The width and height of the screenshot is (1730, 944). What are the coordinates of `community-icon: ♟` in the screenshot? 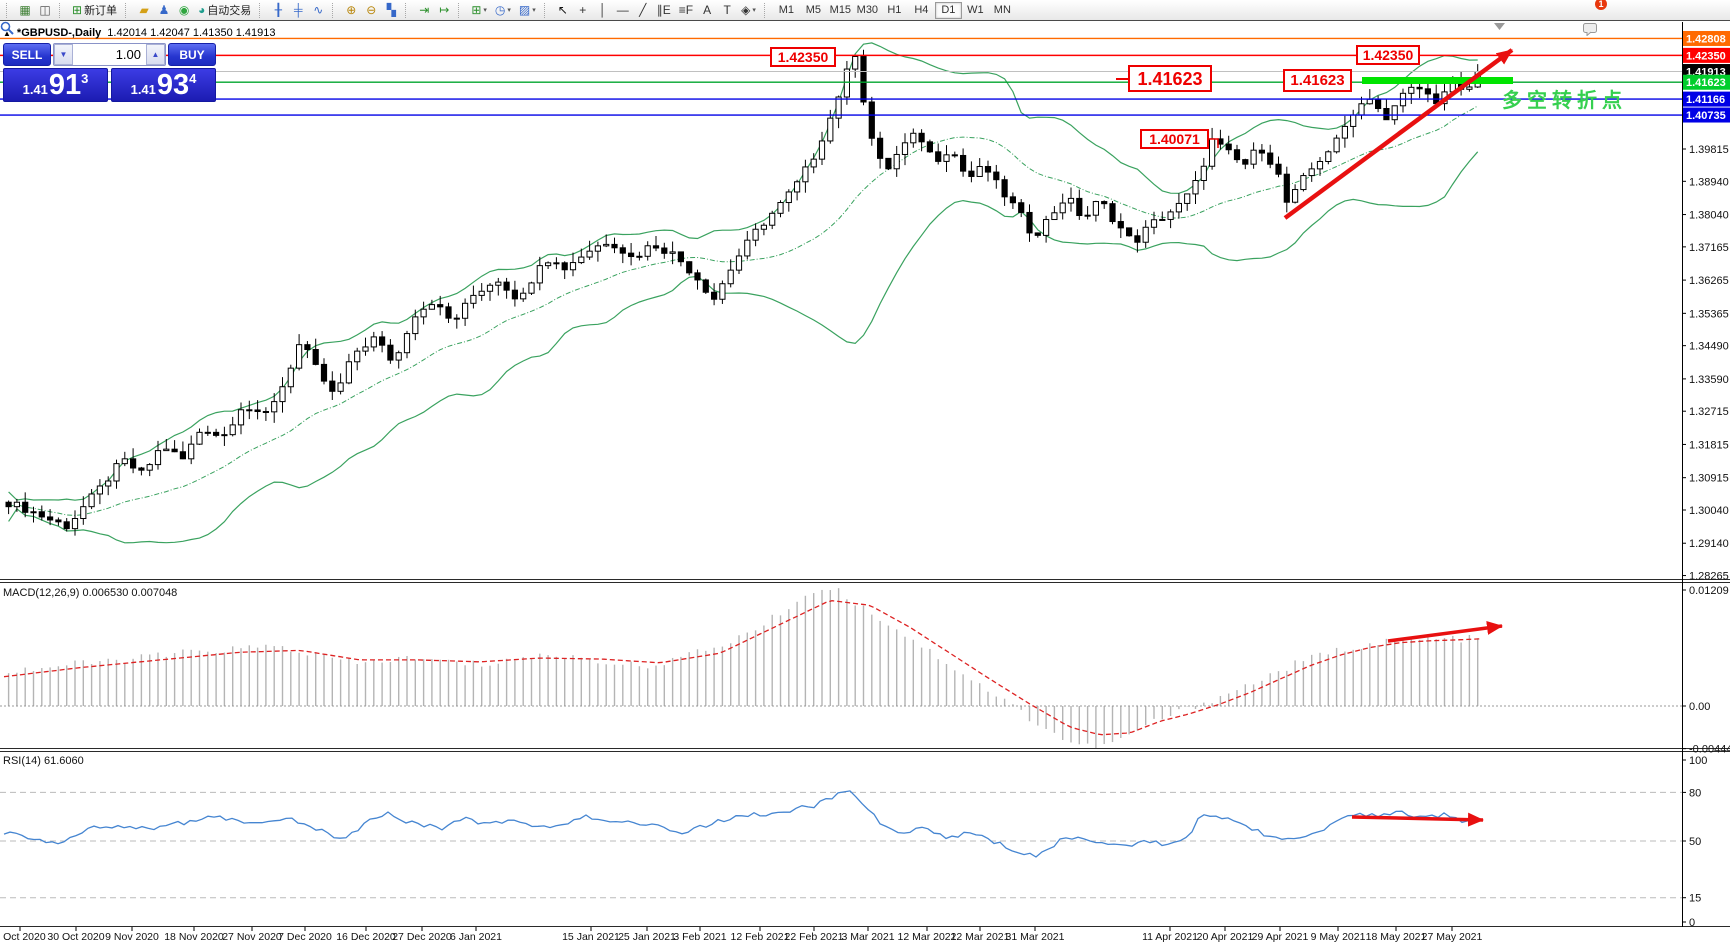 It's located at (164, 10).